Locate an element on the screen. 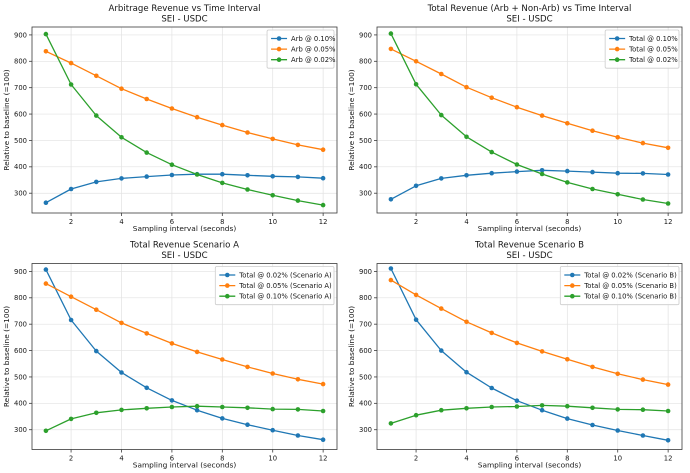  chart-subtitle: SEI - USDC is located at coordinates (184, 256).